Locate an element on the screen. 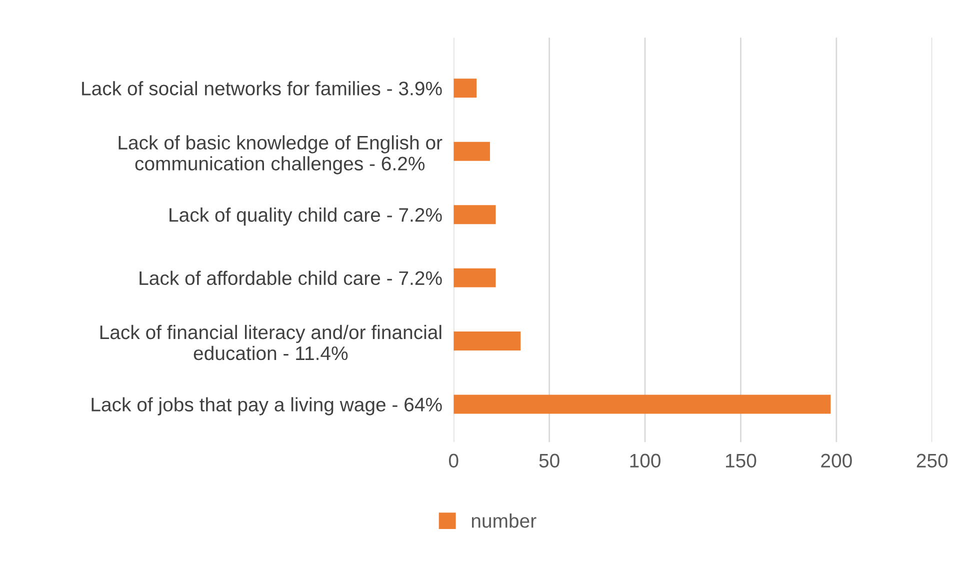  legend-label: number is located at coordinates (504, 520).